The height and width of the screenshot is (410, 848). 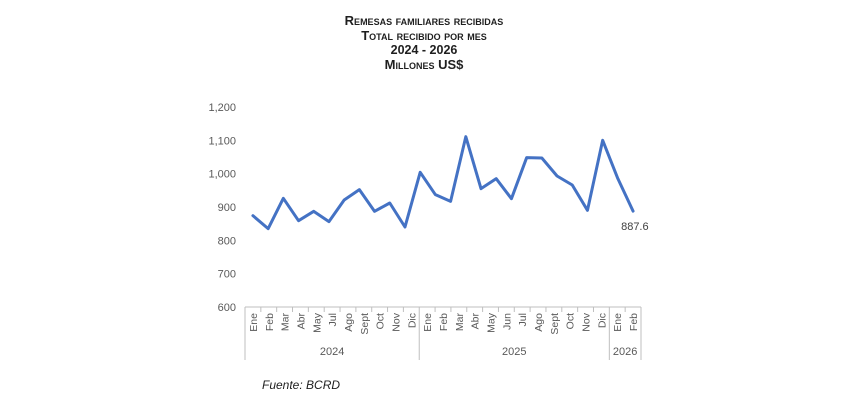 What do you see at coordinates (227, 275) in the screenshot?
I see `y-tick-label: 700` at bounding box center [227, 275].